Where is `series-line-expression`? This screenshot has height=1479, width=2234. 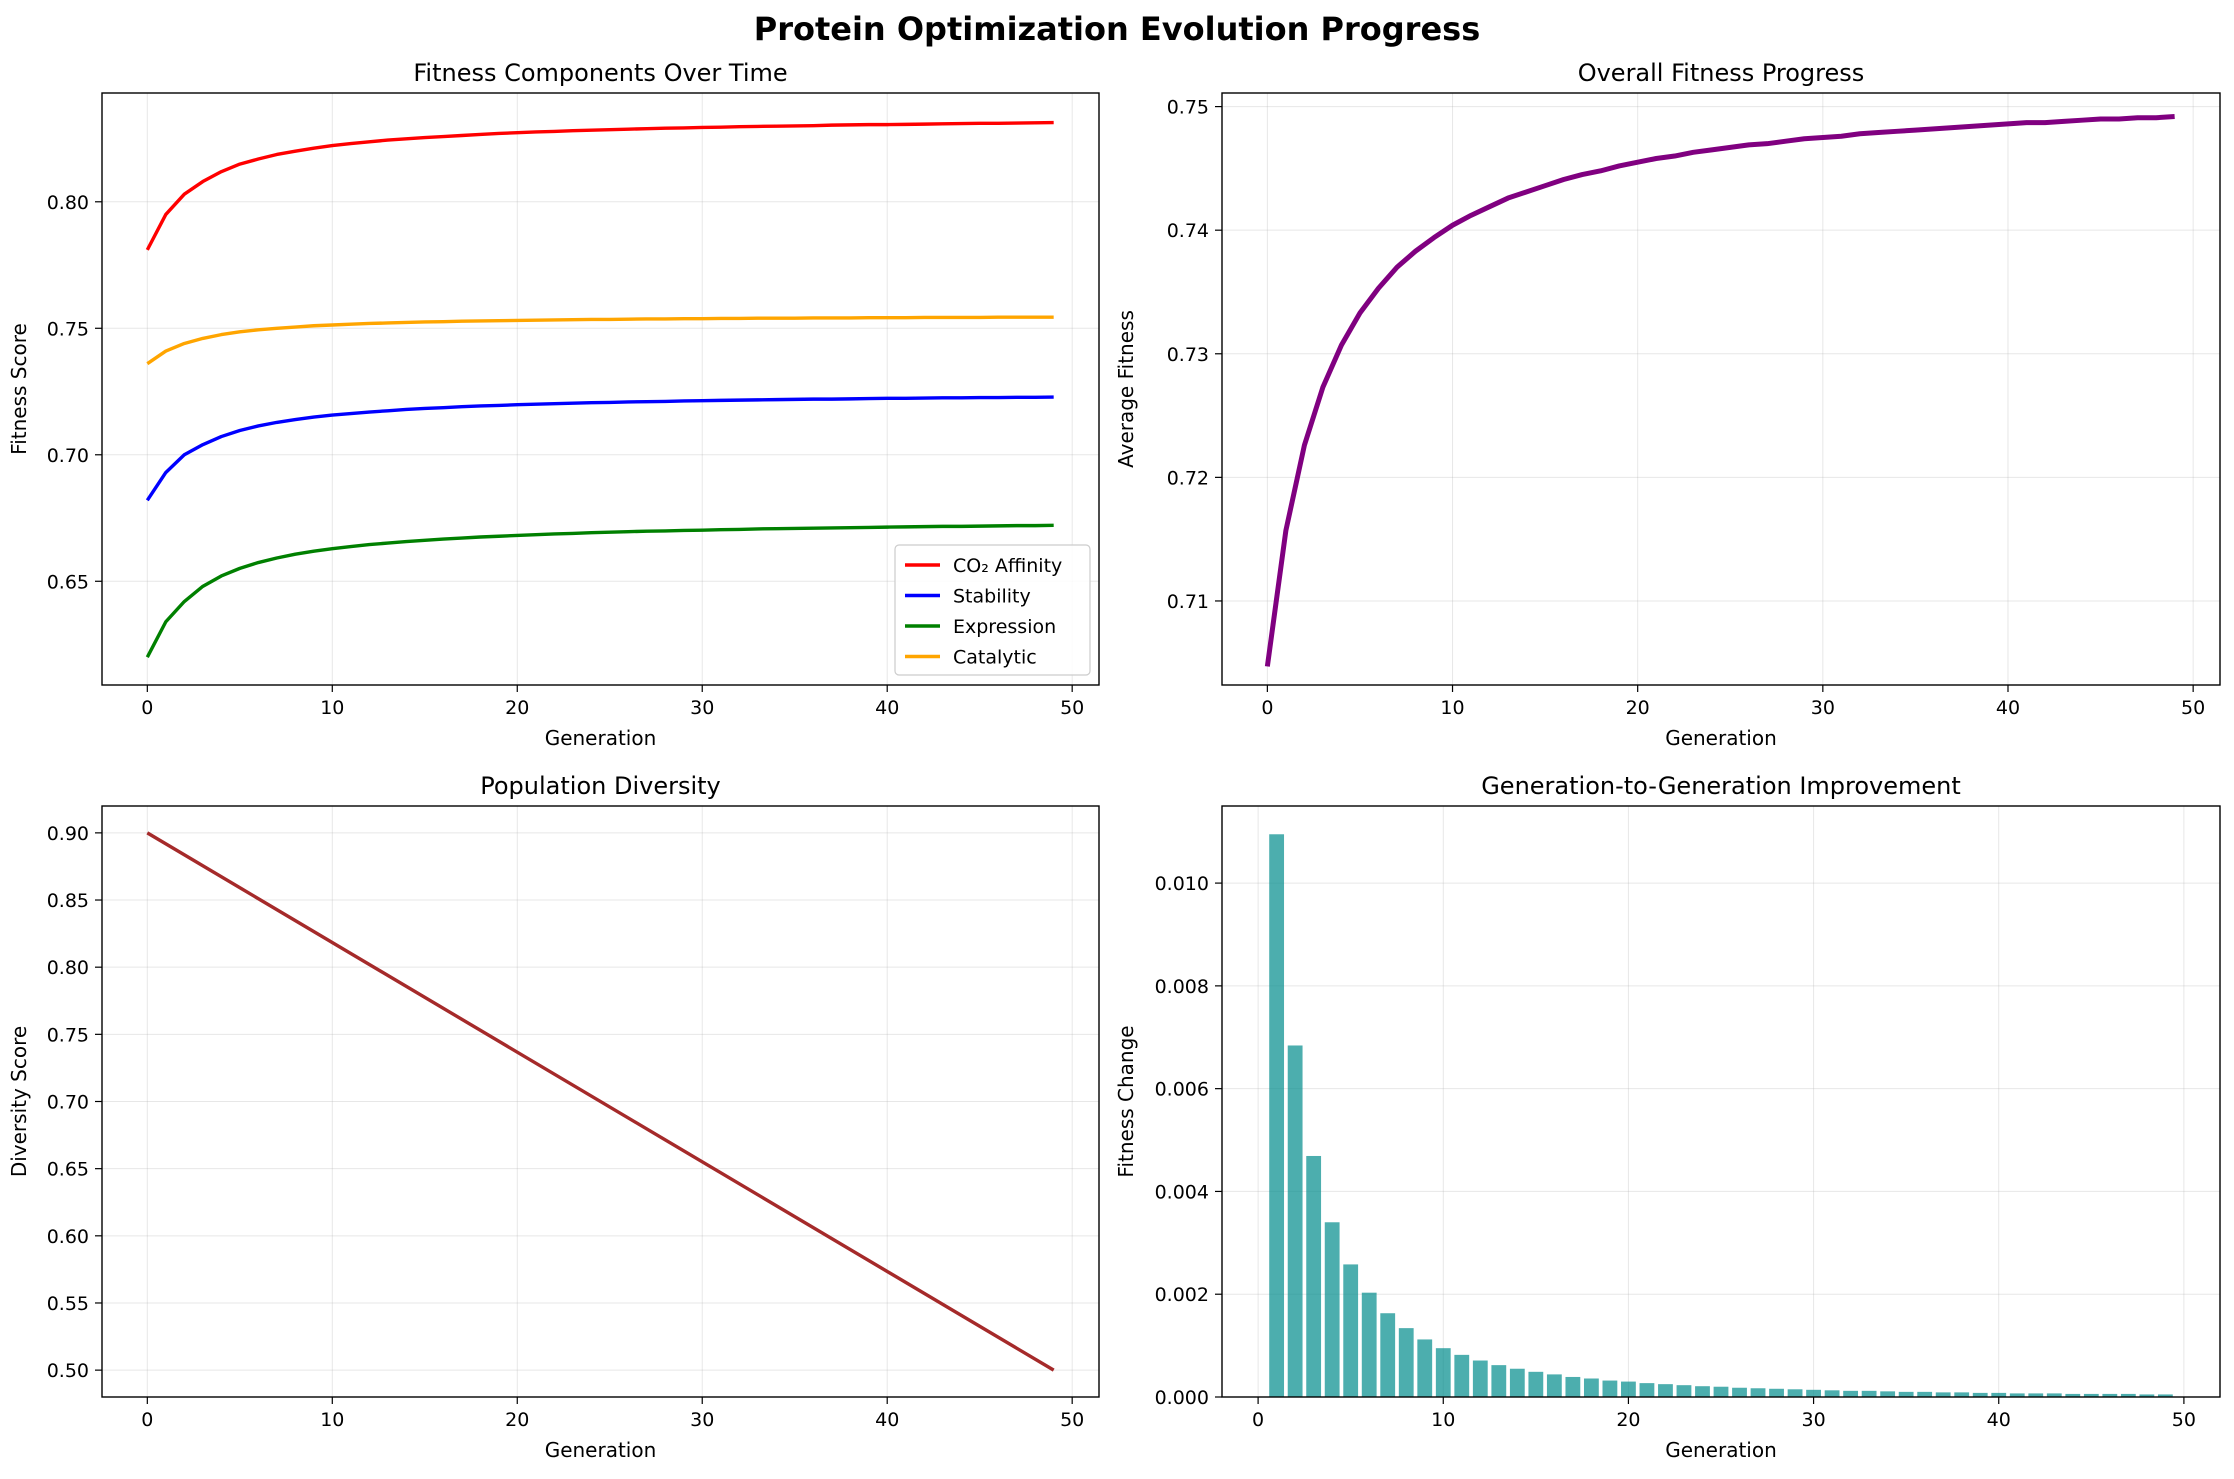
series-line-expression is located at coordinates (599, 590).